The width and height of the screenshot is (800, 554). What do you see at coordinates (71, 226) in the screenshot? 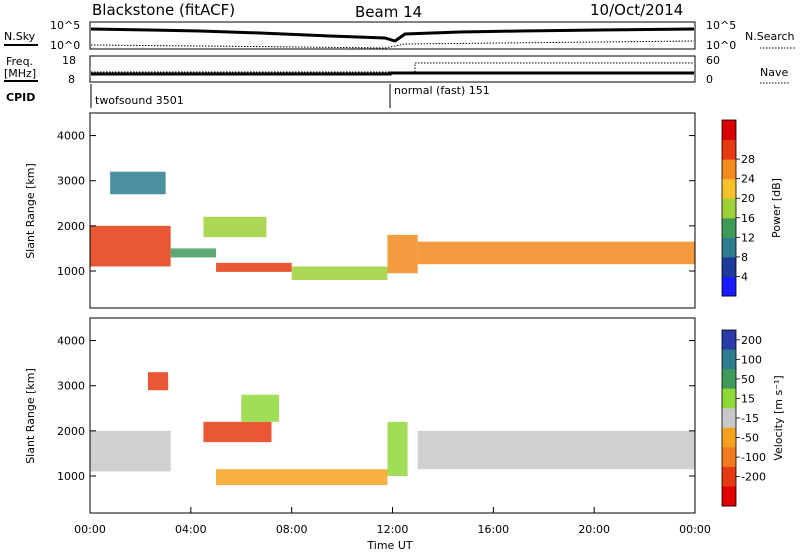
I see `power-ytick-label: 2000` at bounding box center [71, 226].